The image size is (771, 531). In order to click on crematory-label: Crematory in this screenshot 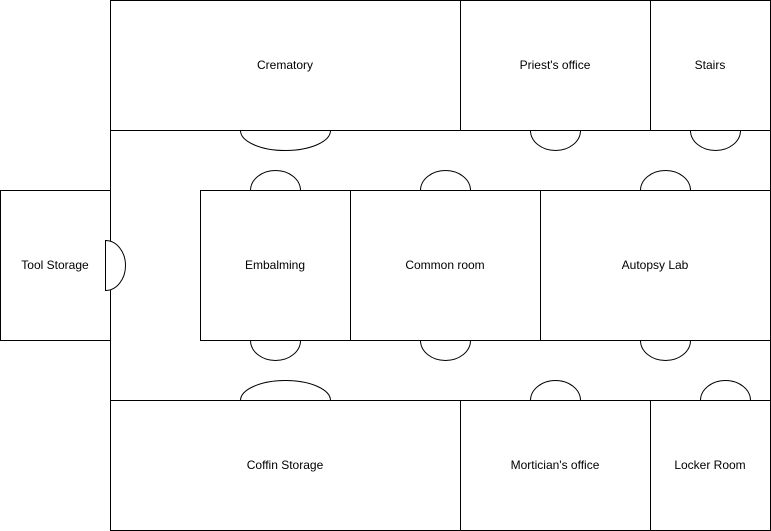, I will do `click(285, 65)`.